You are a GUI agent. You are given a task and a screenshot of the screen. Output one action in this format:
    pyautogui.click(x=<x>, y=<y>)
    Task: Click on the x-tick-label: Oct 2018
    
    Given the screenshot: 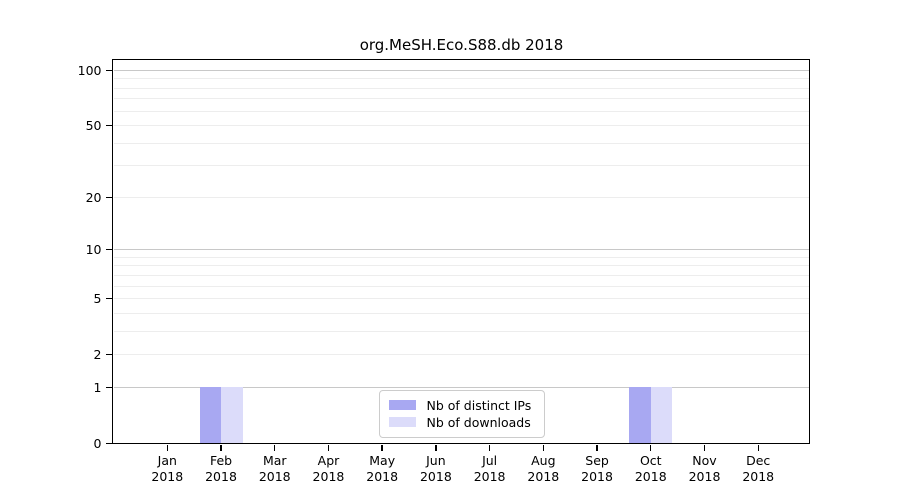 What is the action you would take?
    pyautogui.click(x=651, y=469)
    